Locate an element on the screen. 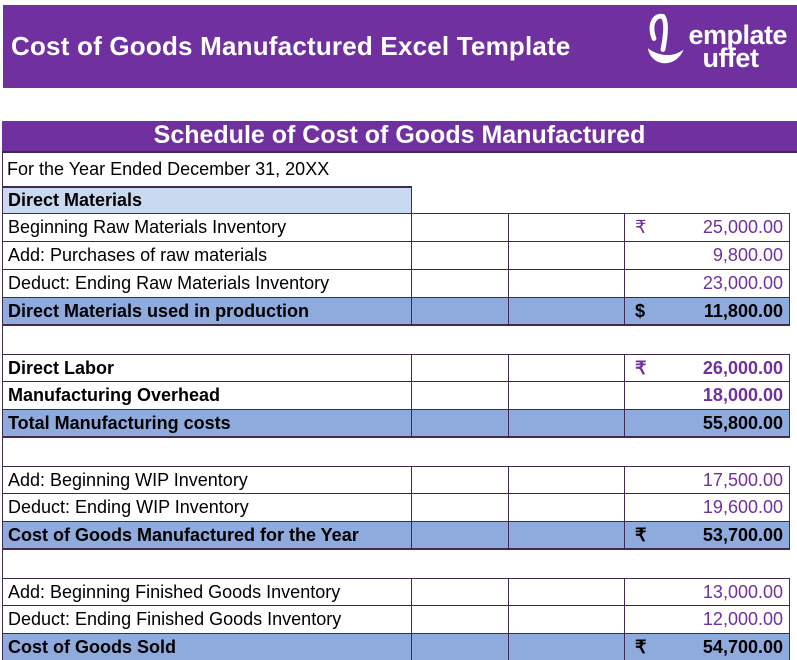 Image resolution: width=797 pixels, height=660 pixels. header-gap is located at coordinates (398, 104).